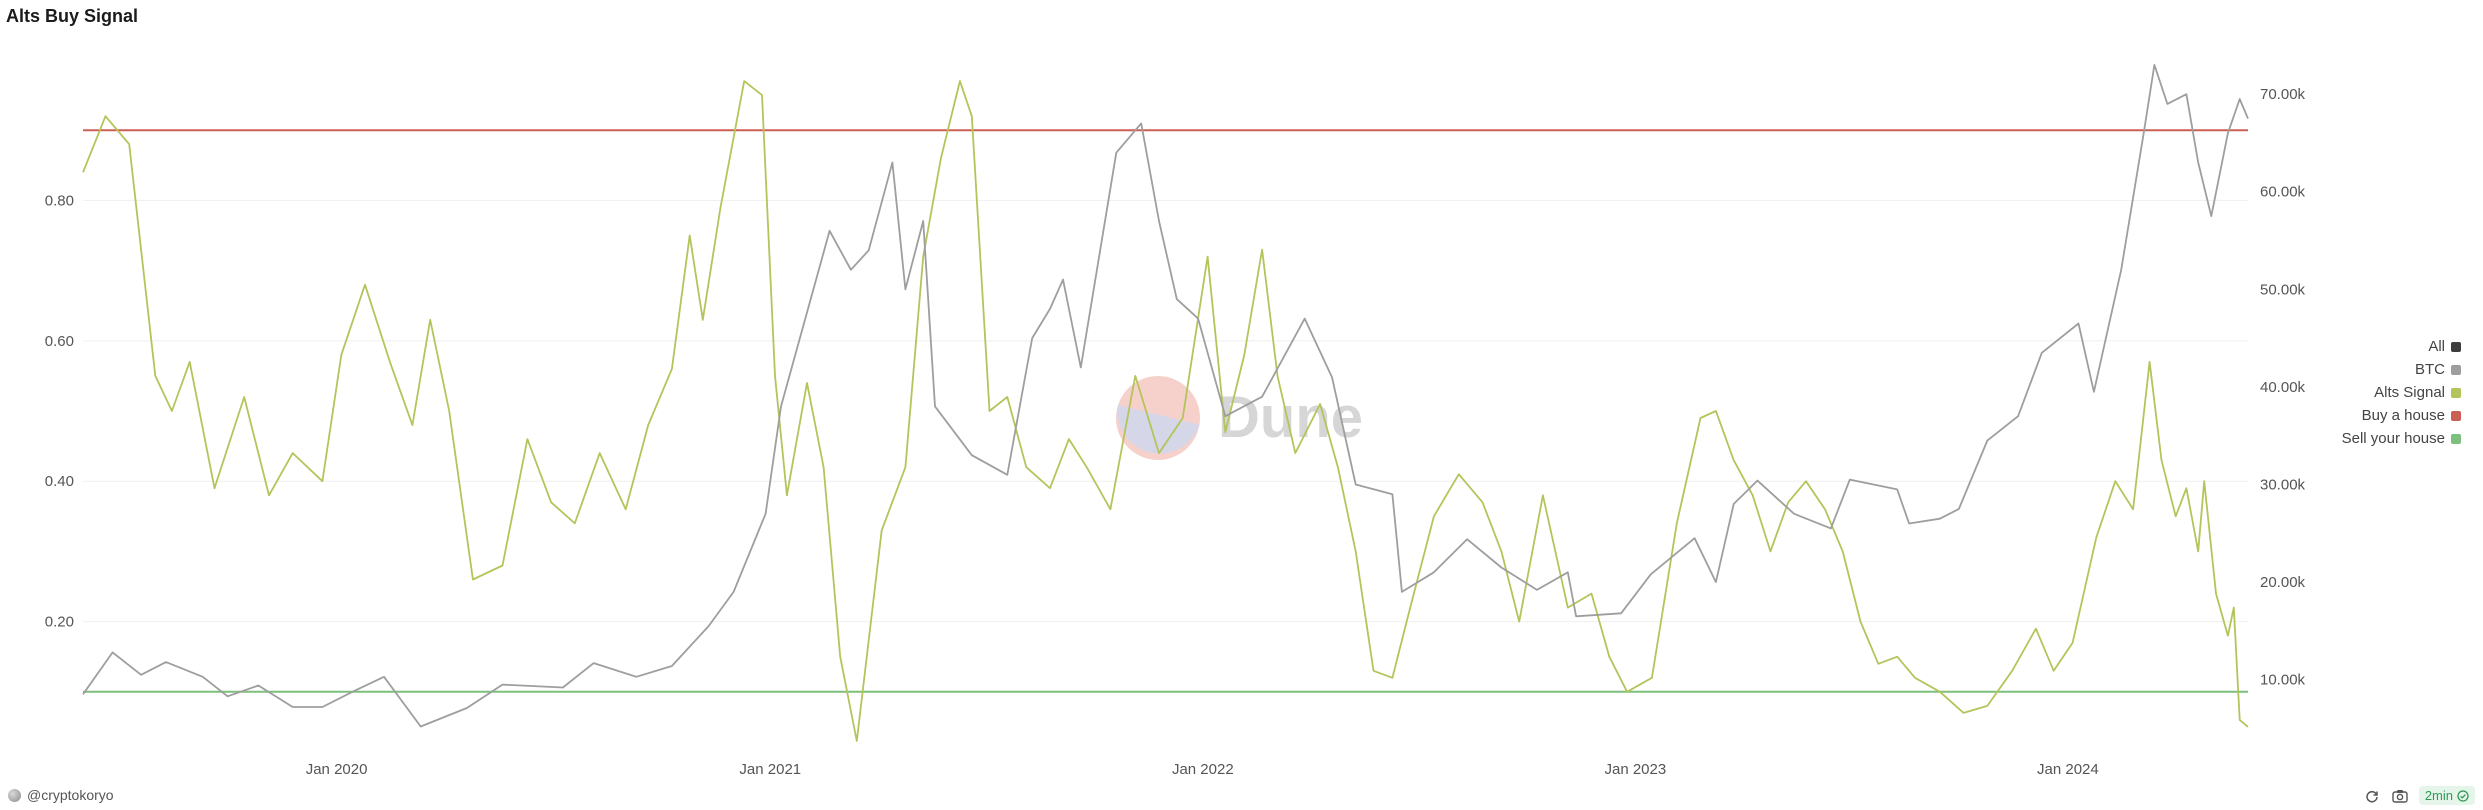 The width and height of the screenshot is (2483, 810). Describe the element at coordinates (2438, 795) in the screenshot. I see `refresh-age: 2min` at that location.